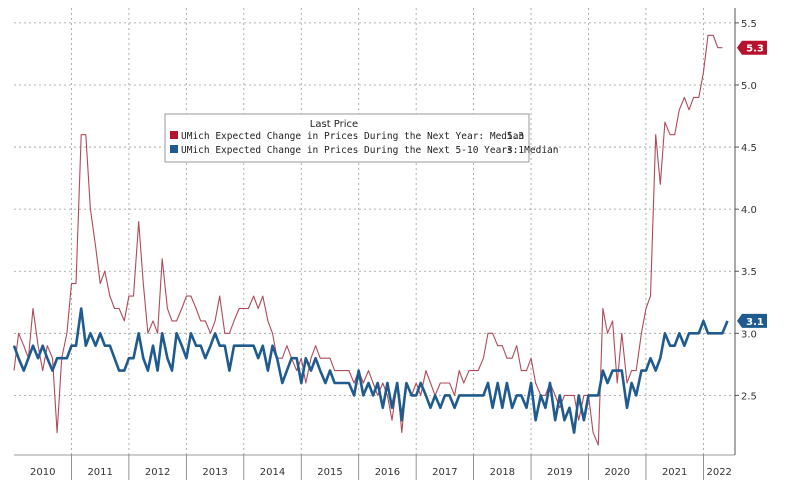 The height and width of the screenshot is (497, 789). Describe the element at coordinates (515, 150) in the screenshot. I see `legend-value-5-10-years: 3.1` at that location.